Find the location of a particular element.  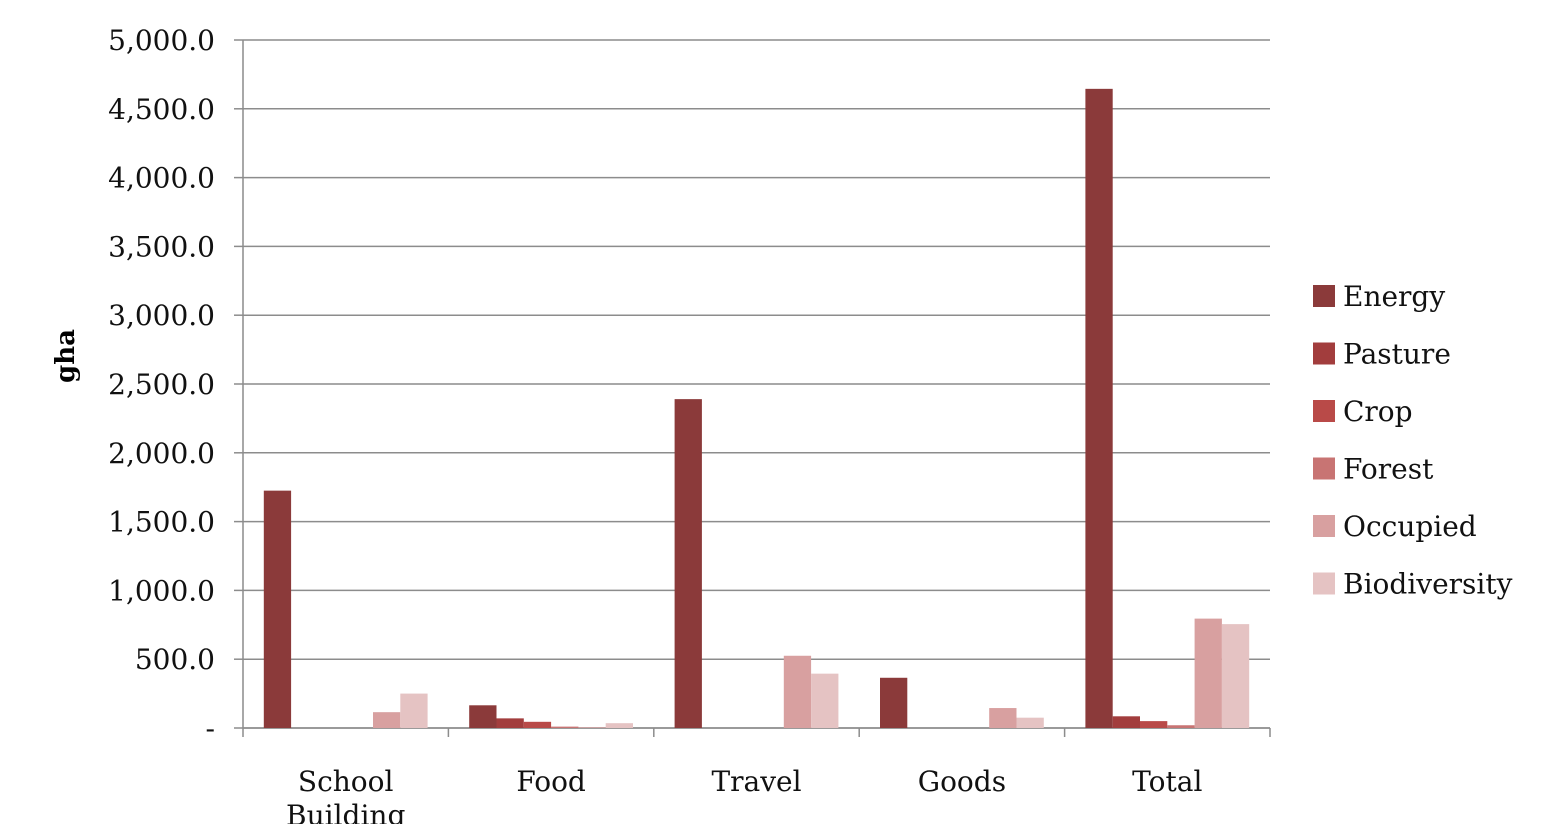

x-axis-ticks: School Building Food Travel Goods Total is located at coordinates (744, 794).